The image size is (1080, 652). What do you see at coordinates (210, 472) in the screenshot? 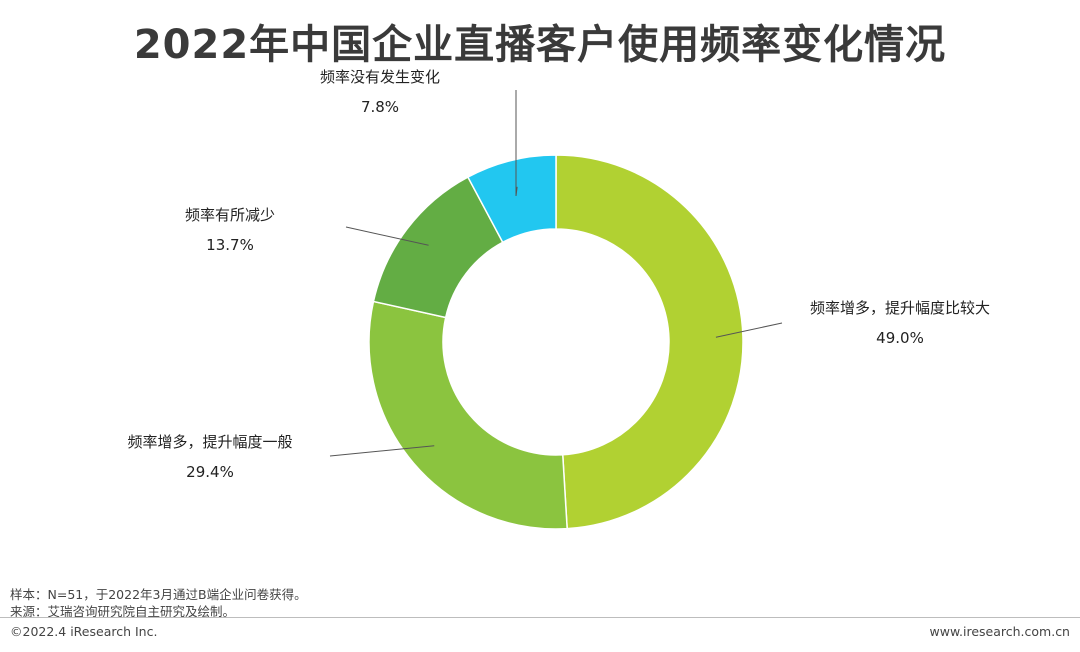
I see `slice-label-value: 29.4%` at bounding box center [210, 472].